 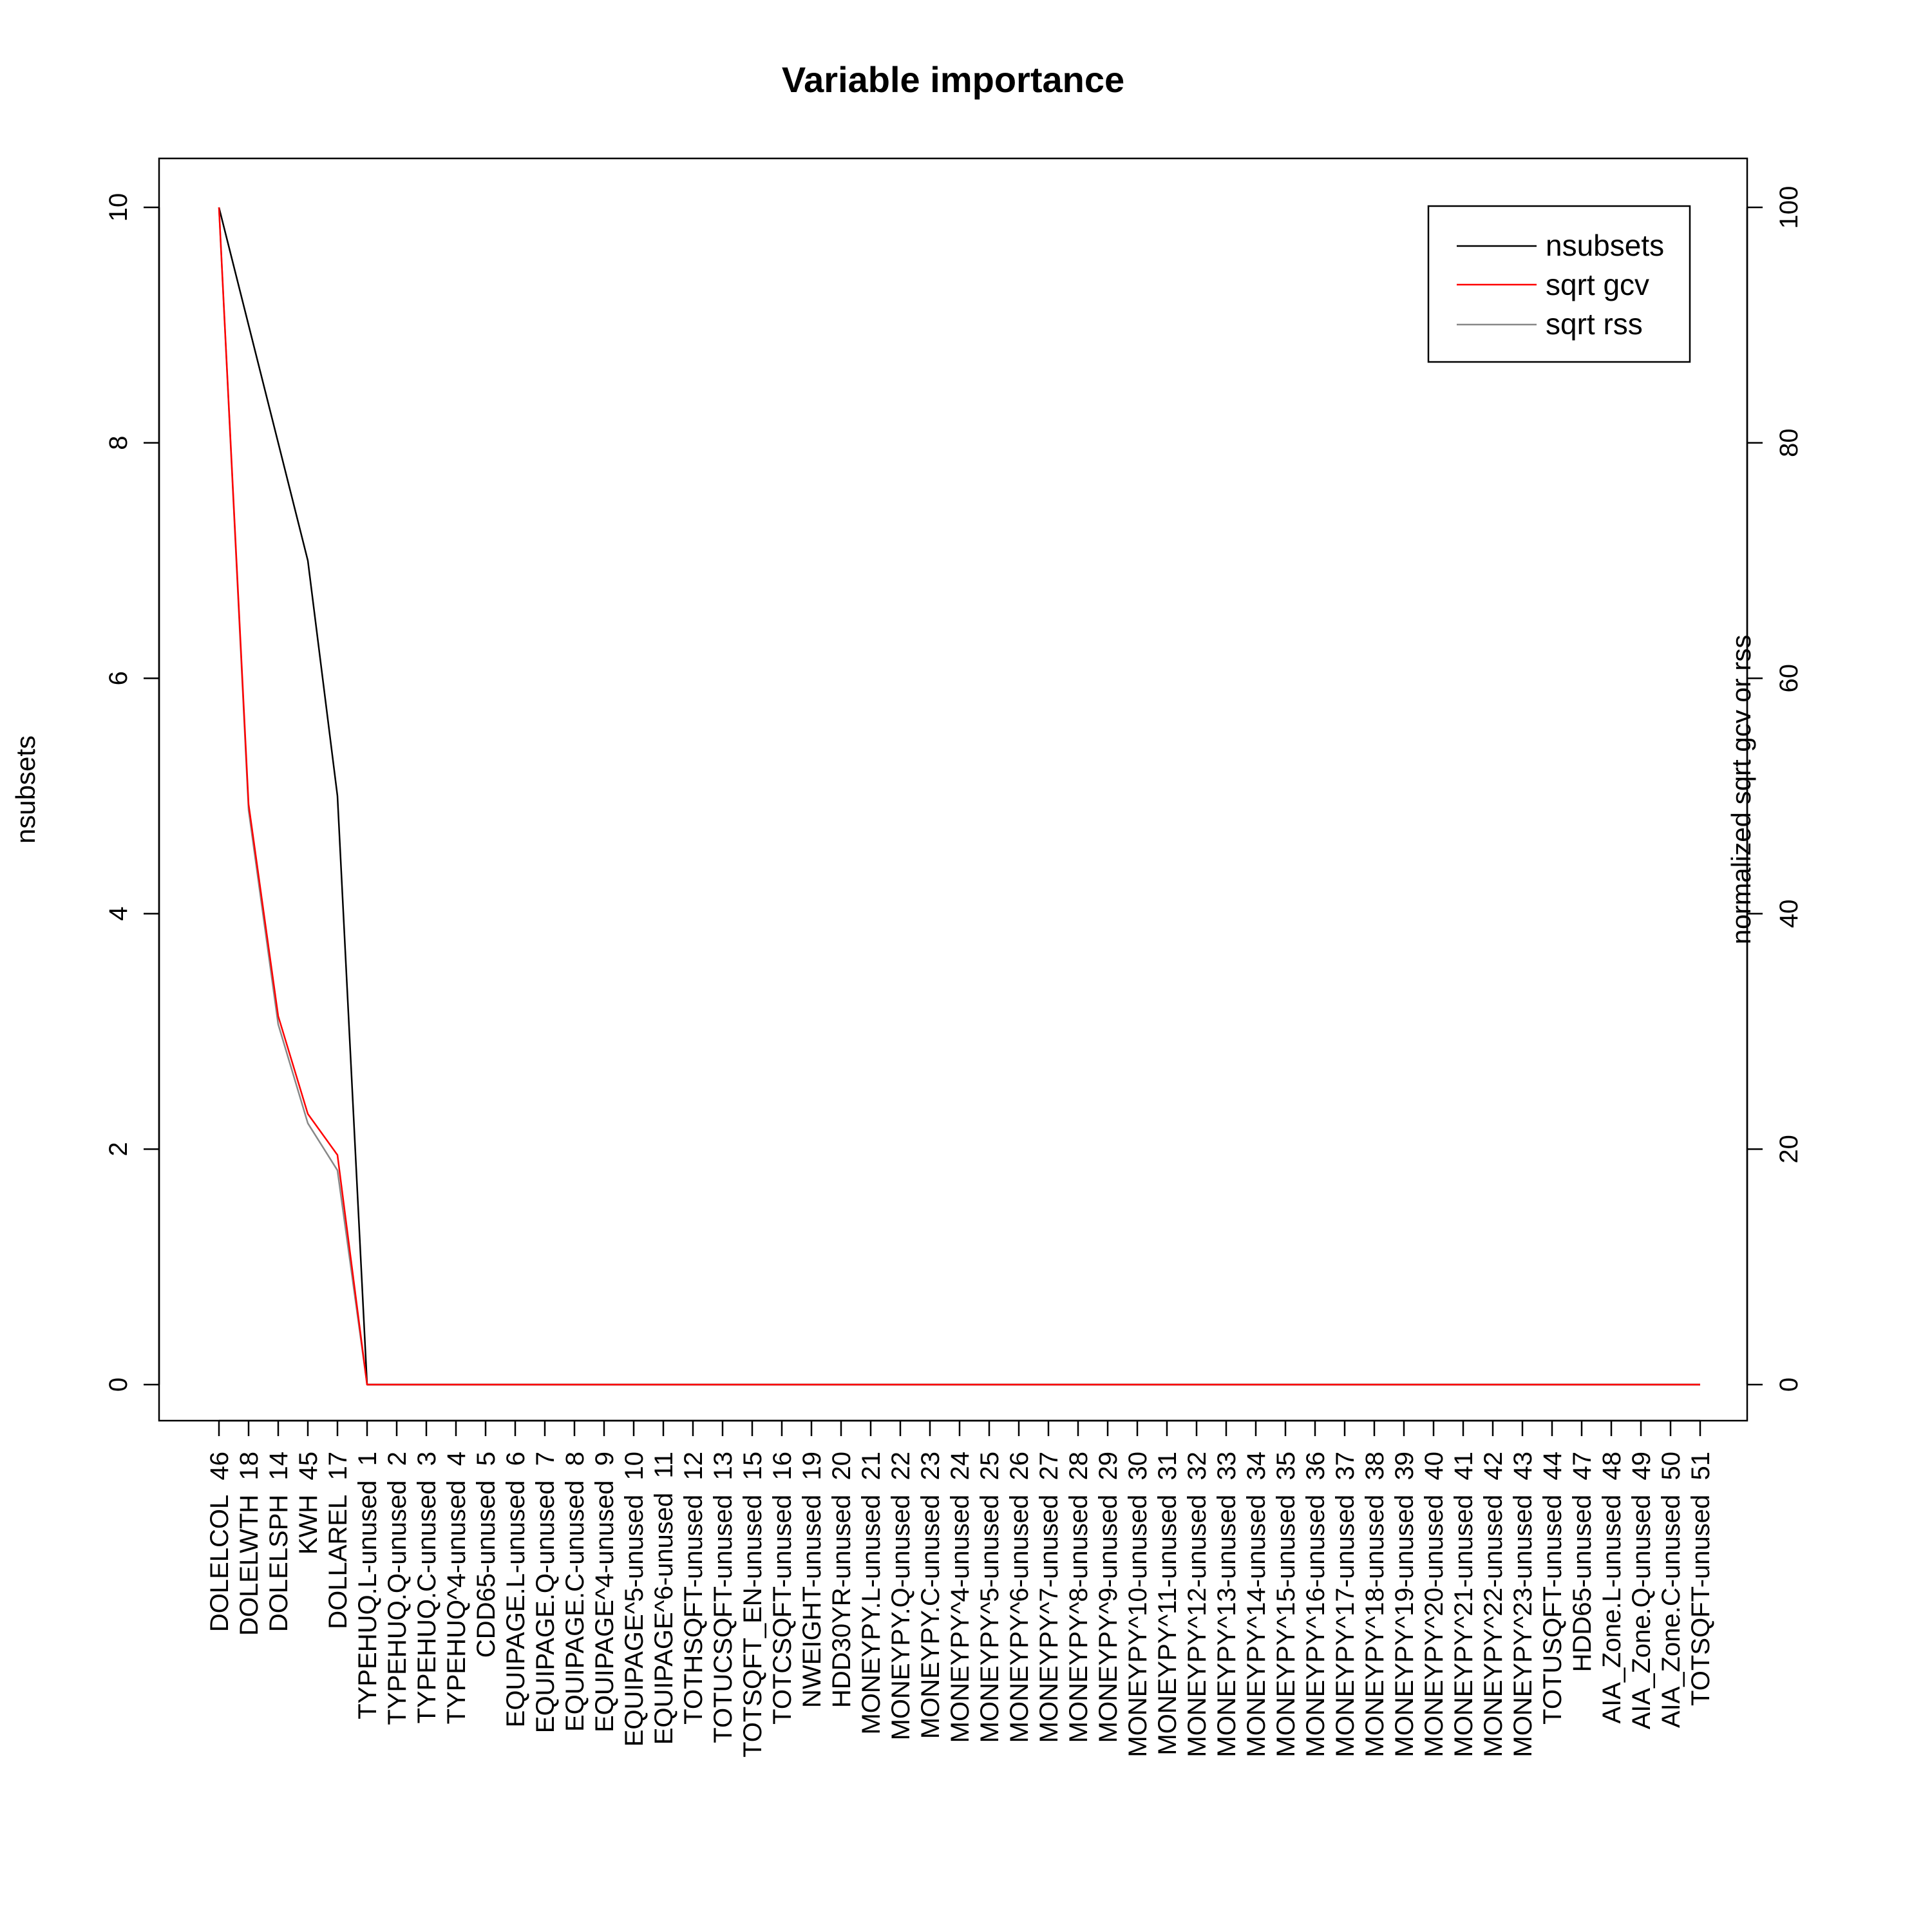 What do you see at coordinates (1405, 1605) in the screenshot?
I see `x-tick-label: MONEYPY^19-unused 39` at bounding box center [1405, 1605].